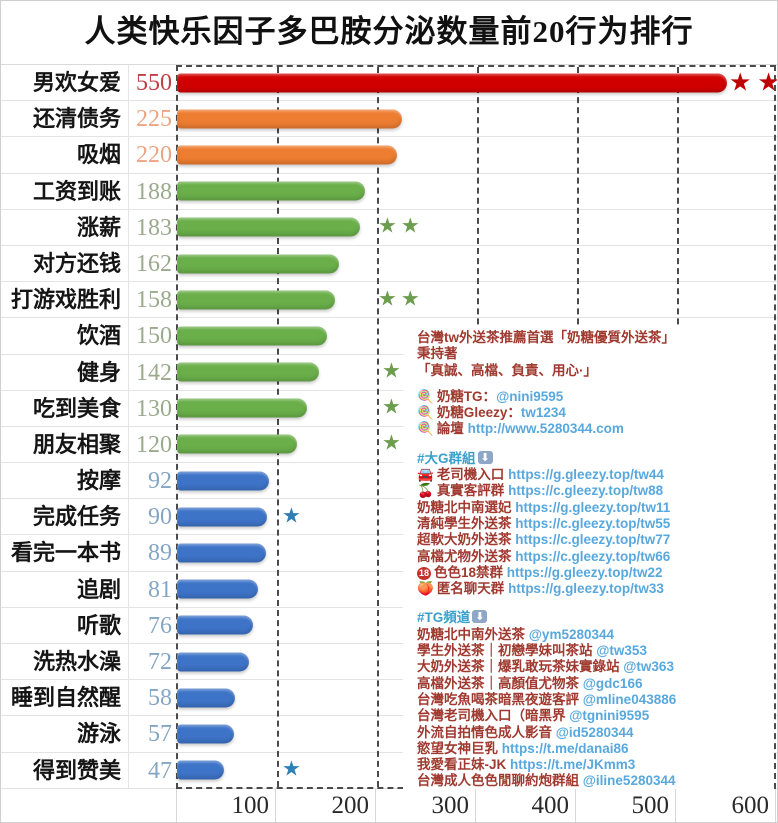  I want to click on category-label: 吸烟, so click(65, 155).